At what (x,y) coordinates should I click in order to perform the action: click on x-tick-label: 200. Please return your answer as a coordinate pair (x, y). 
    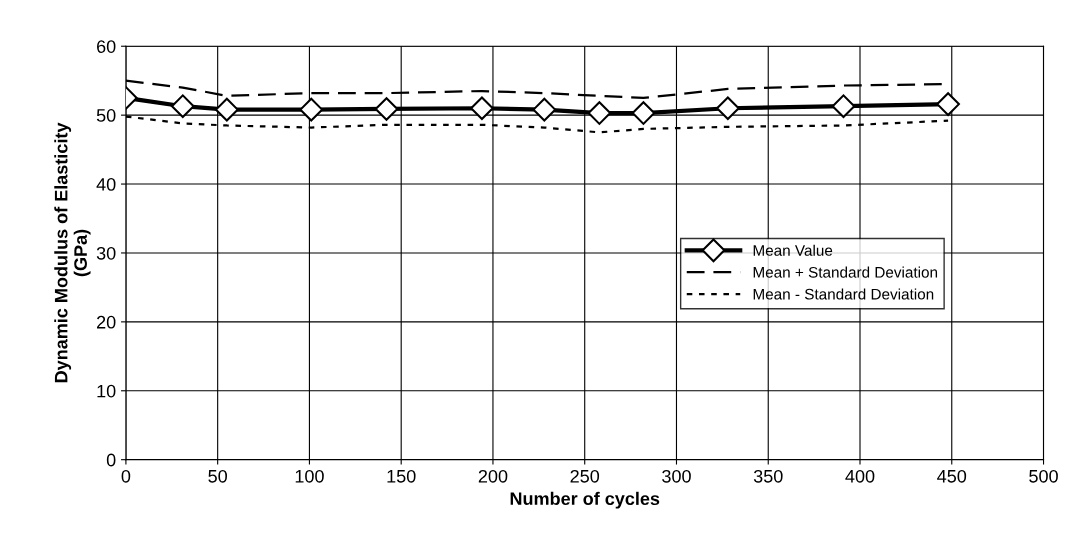
    Looking at the image, I should click on (493, 476).